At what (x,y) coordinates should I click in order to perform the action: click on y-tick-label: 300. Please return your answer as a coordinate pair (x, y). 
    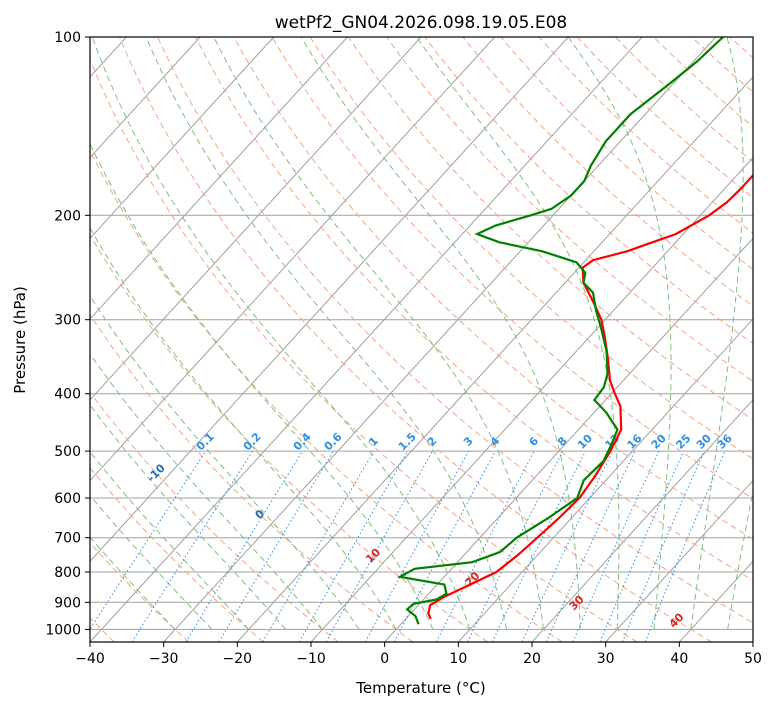
    Looking at the image, I should click on (67, 321).